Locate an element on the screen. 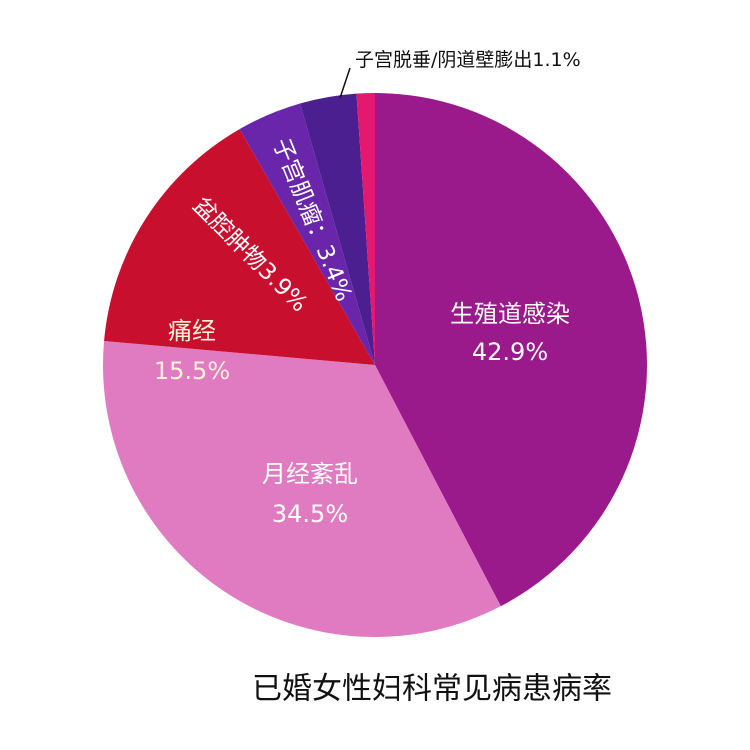  value-label: 34.5% is located at coordinates (310, 514).